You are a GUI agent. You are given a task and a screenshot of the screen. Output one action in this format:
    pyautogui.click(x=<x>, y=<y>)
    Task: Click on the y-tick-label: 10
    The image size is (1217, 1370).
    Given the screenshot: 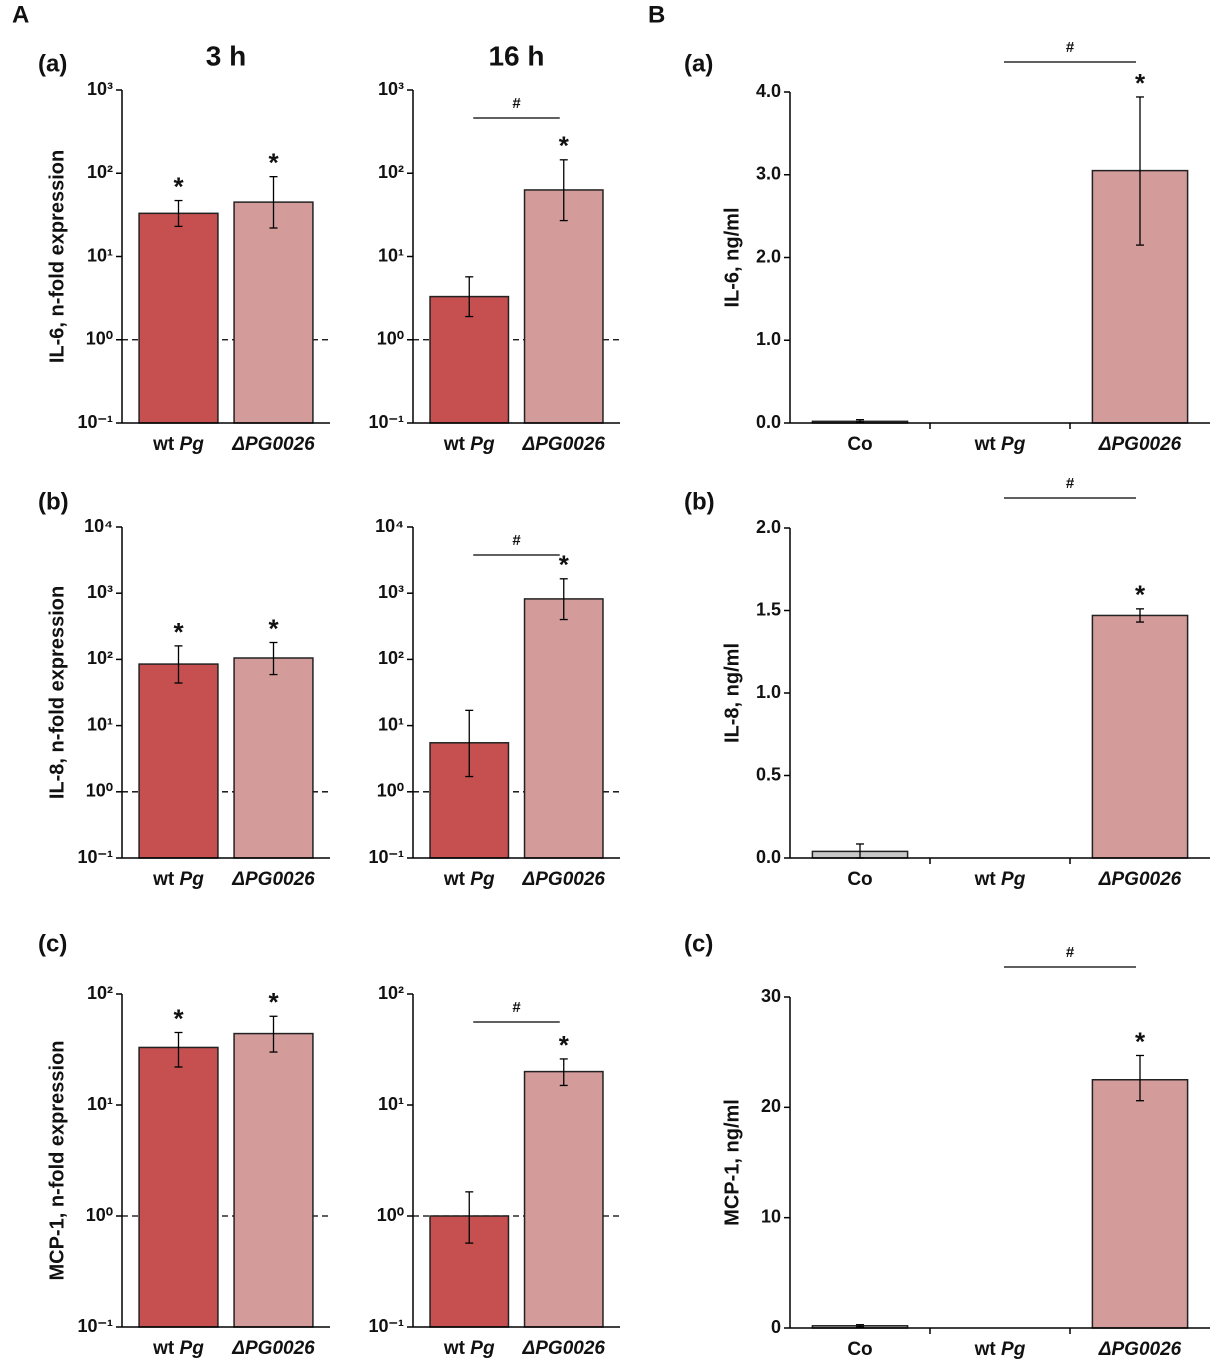 What is the action you would take?
    pyautogui.click(x=771, y=1216)
    